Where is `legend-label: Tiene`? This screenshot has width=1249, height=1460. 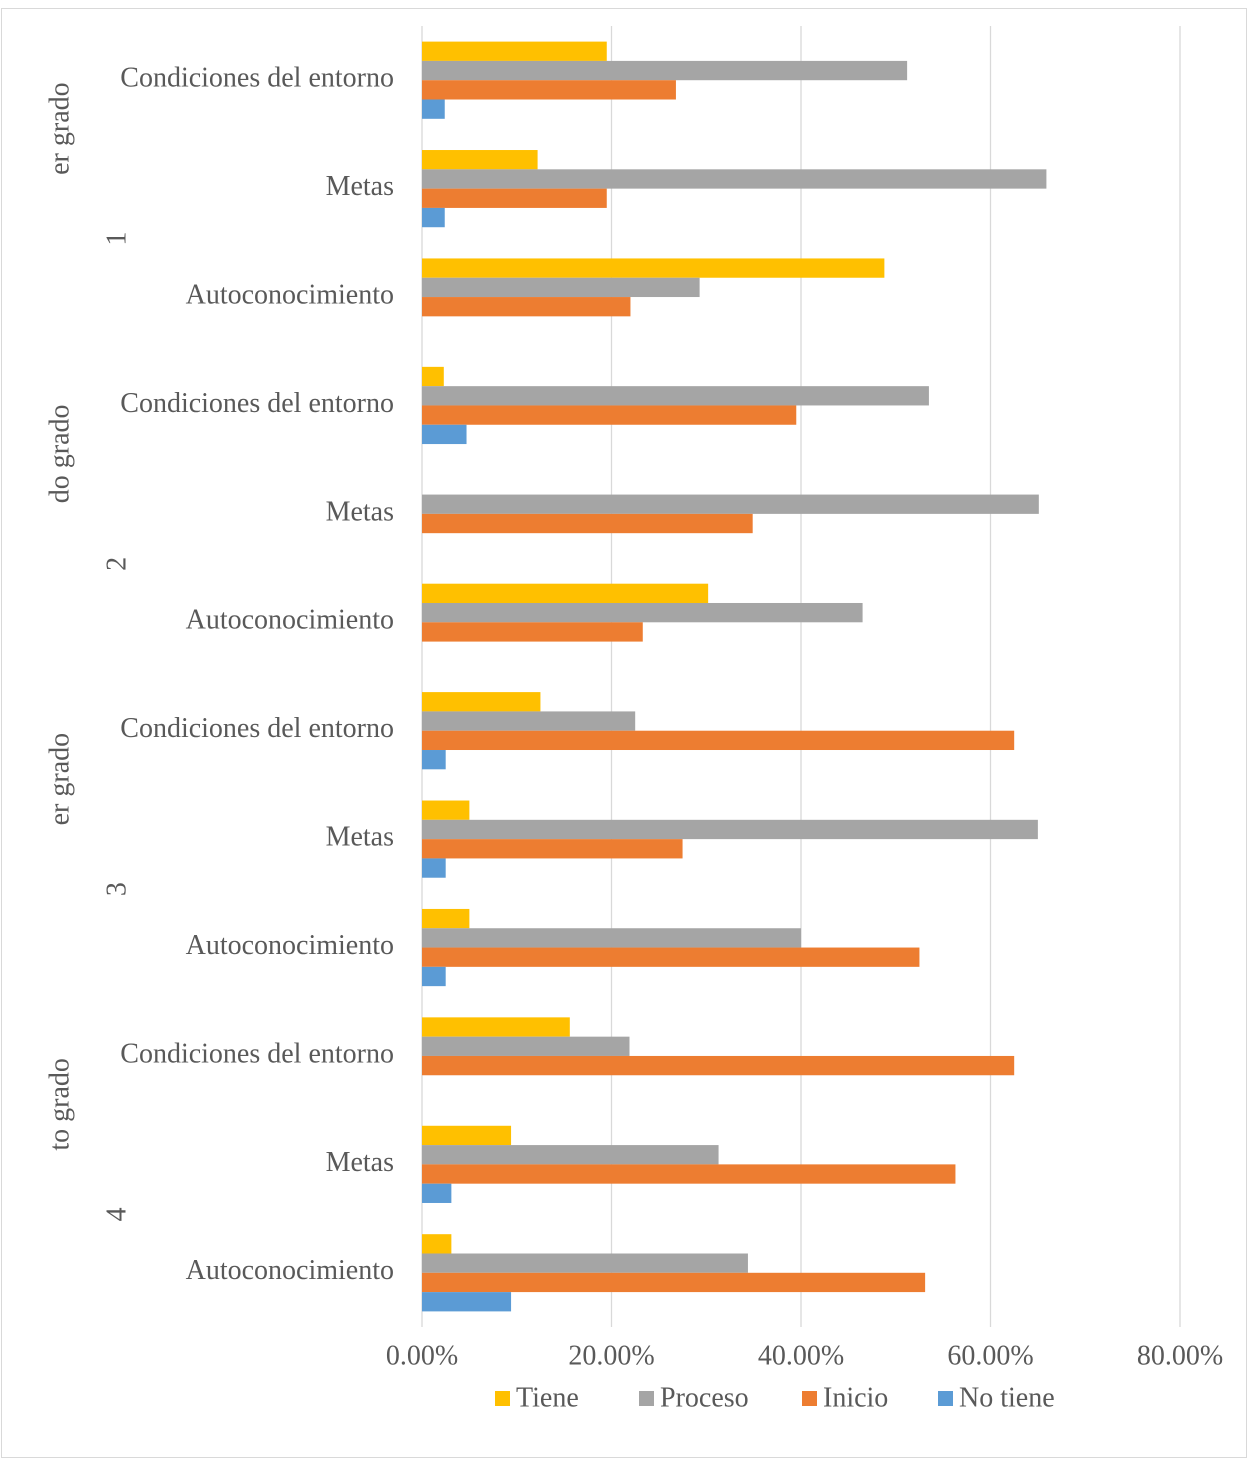 legend-label: Tiene is located at coordinates (547, 1397).